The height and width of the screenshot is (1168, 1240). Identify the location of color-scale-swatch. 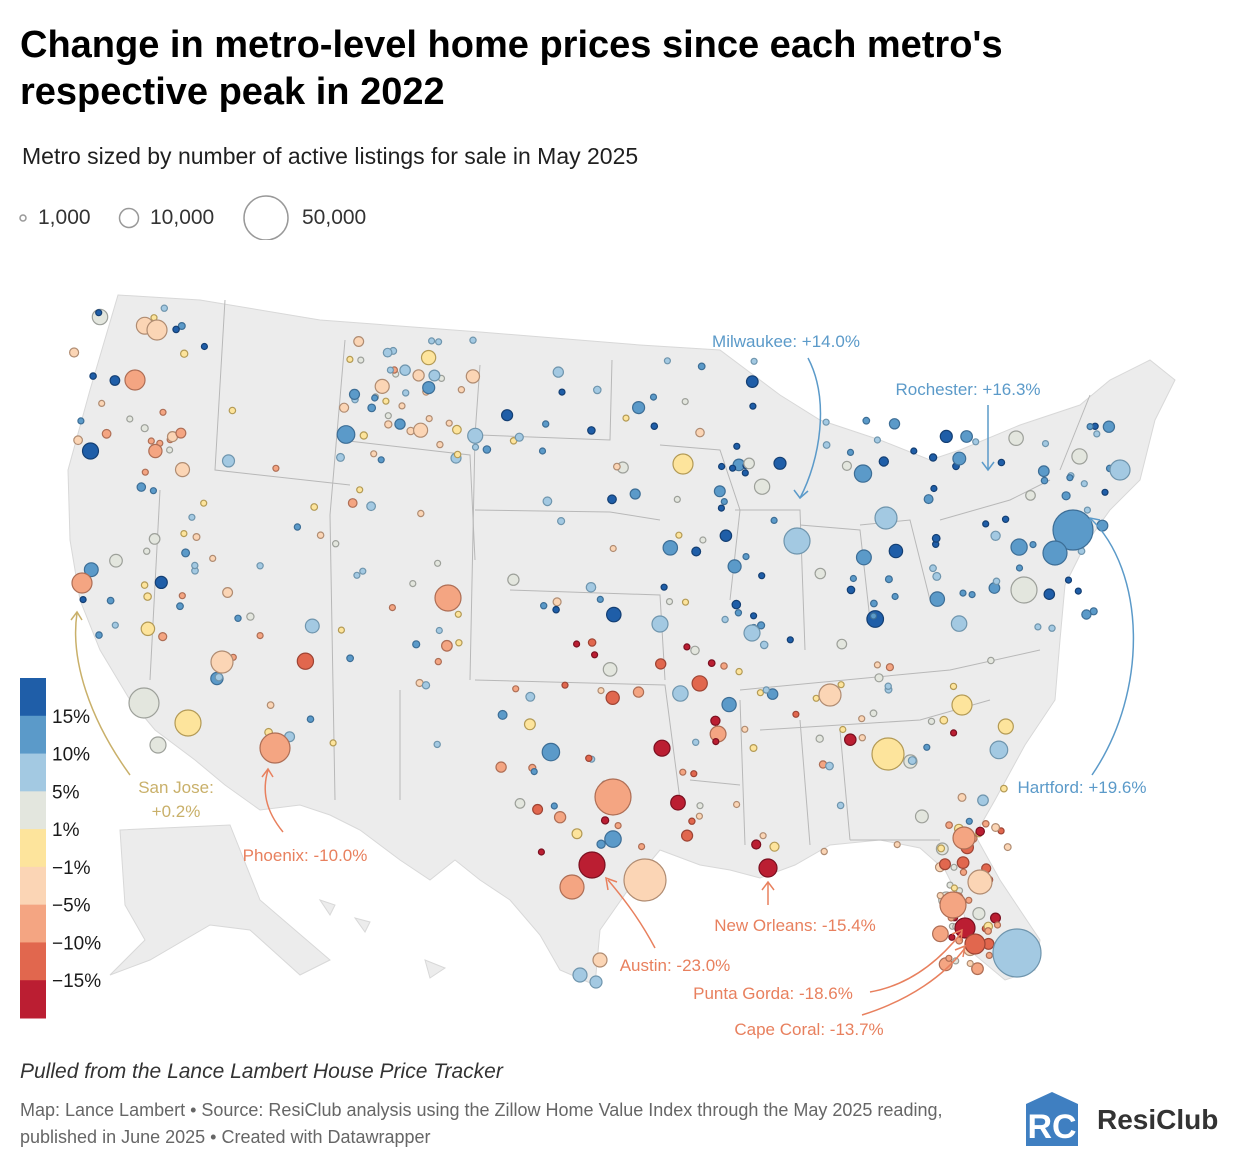
(33, 735).